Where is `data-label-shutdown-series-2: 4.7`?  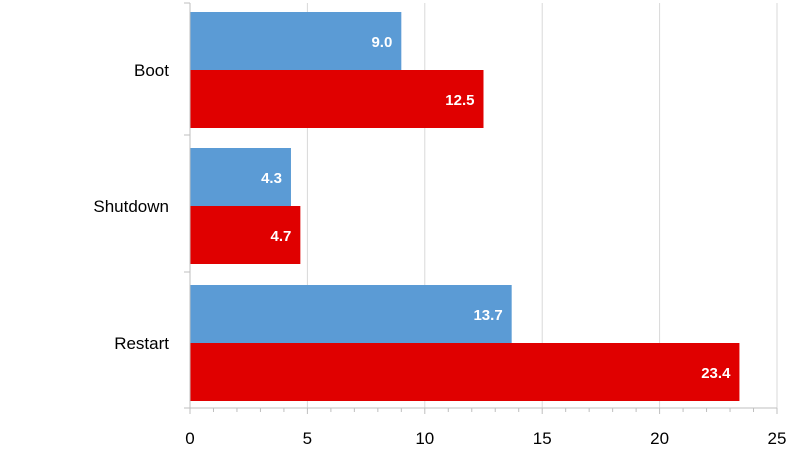 data-label-shutdown-series-2: 4.7 is located at coordinates (280, 236).